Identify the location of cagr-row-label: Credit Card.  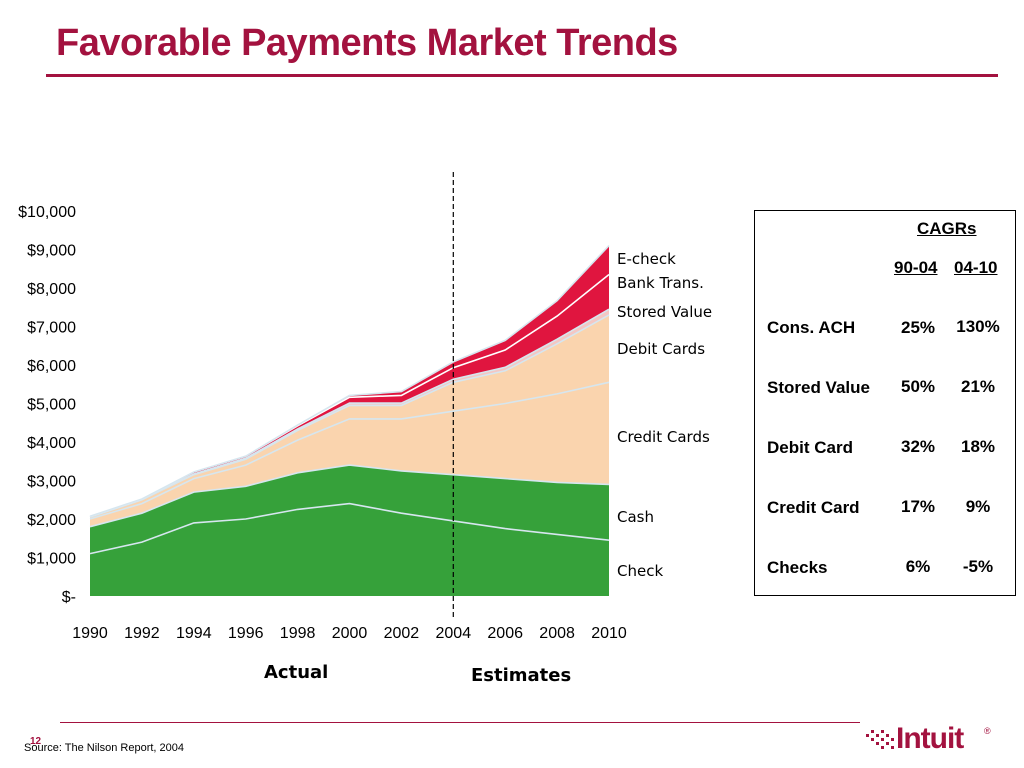
(813, 507).